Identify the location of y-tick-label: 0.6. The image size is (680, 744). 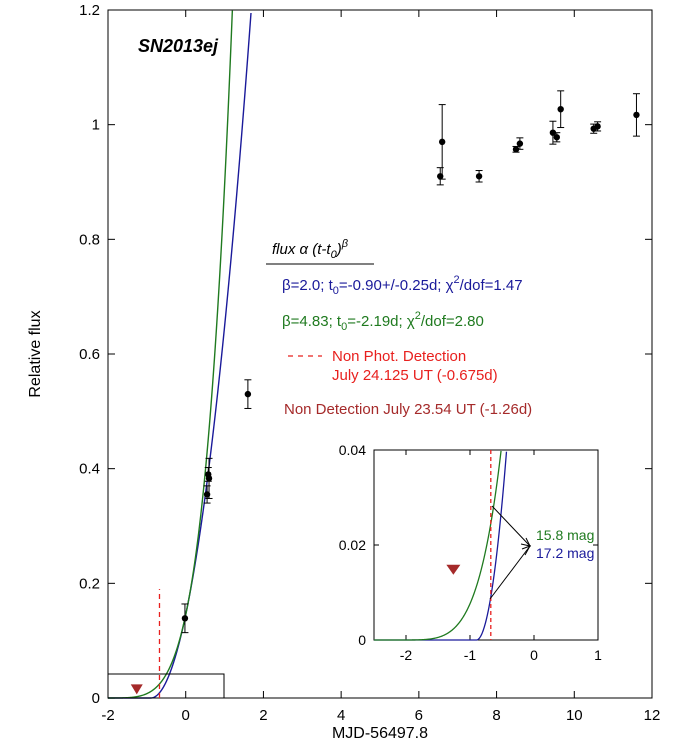
(89, 354).